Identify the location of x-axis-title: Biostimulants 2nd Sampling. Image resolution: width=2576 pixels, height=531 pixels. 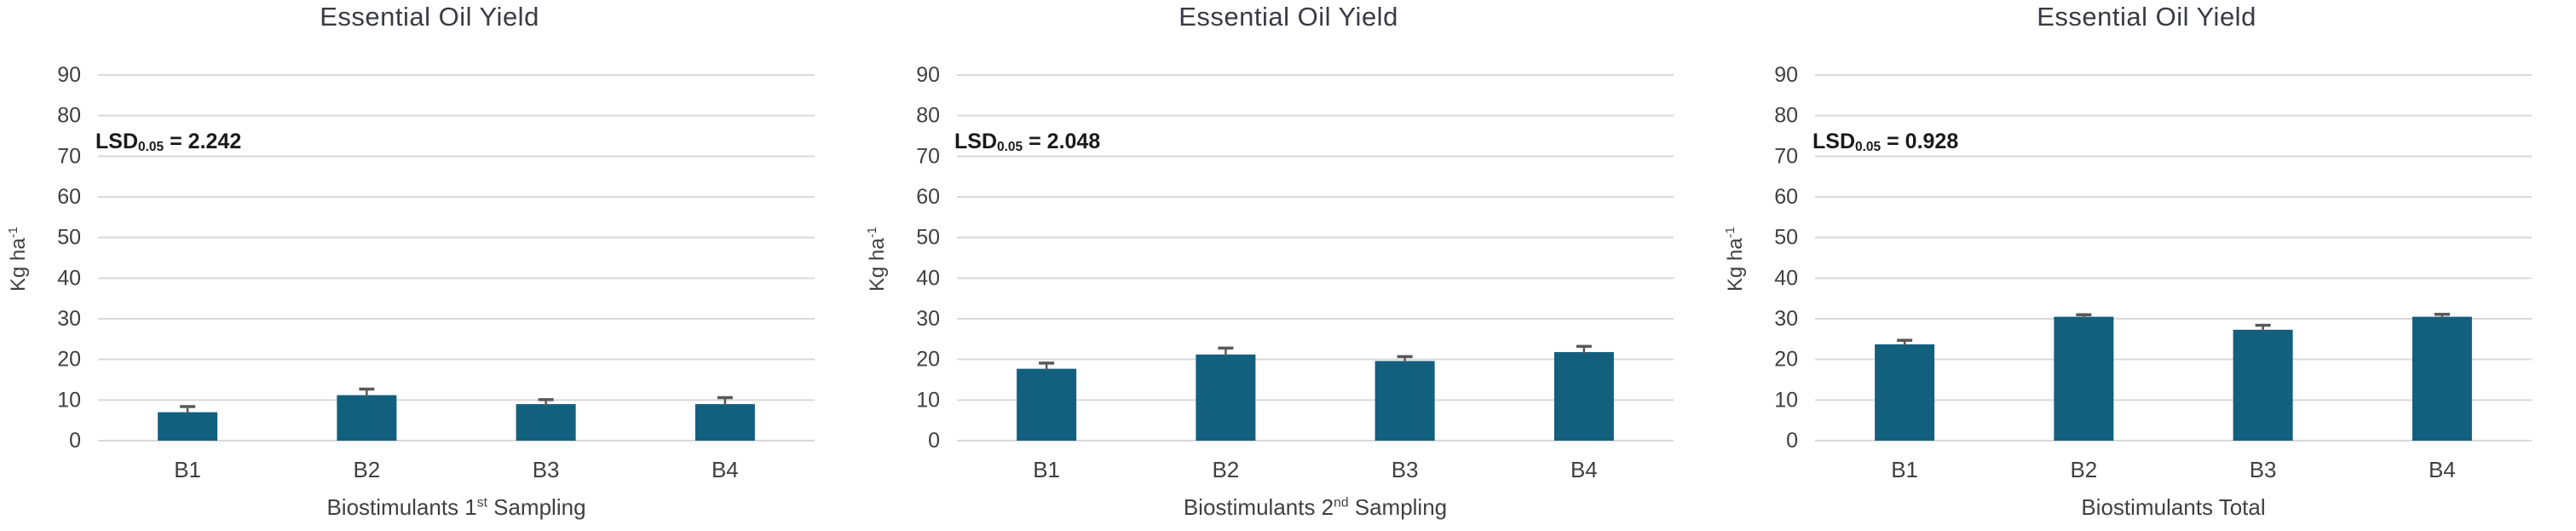
(1315, 507).